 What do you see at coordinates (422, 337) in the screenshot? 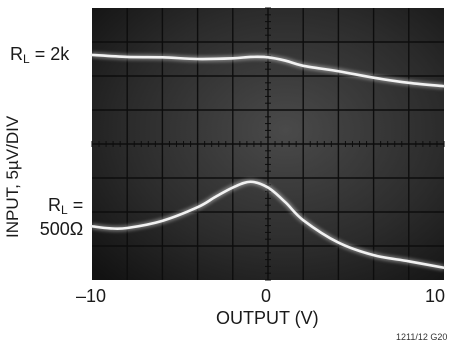
I see `figure-code: 1211/12 G20` at bounding box center [422, 337].